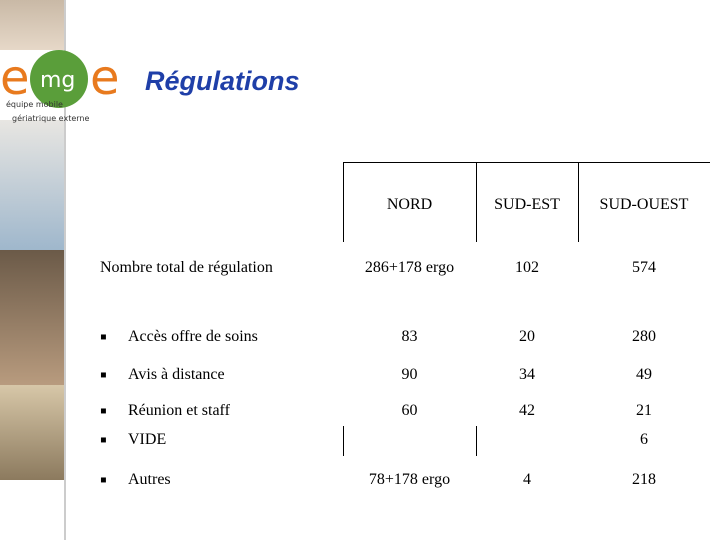 This screenshot has height=540, width=720. I want to click on column-header: SUD-OUEST, so click(644, 204).